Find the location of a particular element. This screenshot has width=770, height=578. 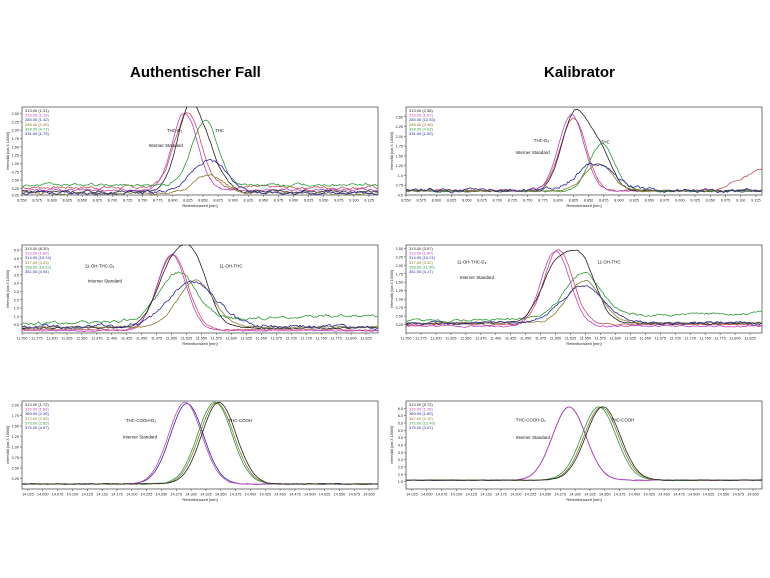

y-tick-label: 1.0 is located at coordinates (400, 176).